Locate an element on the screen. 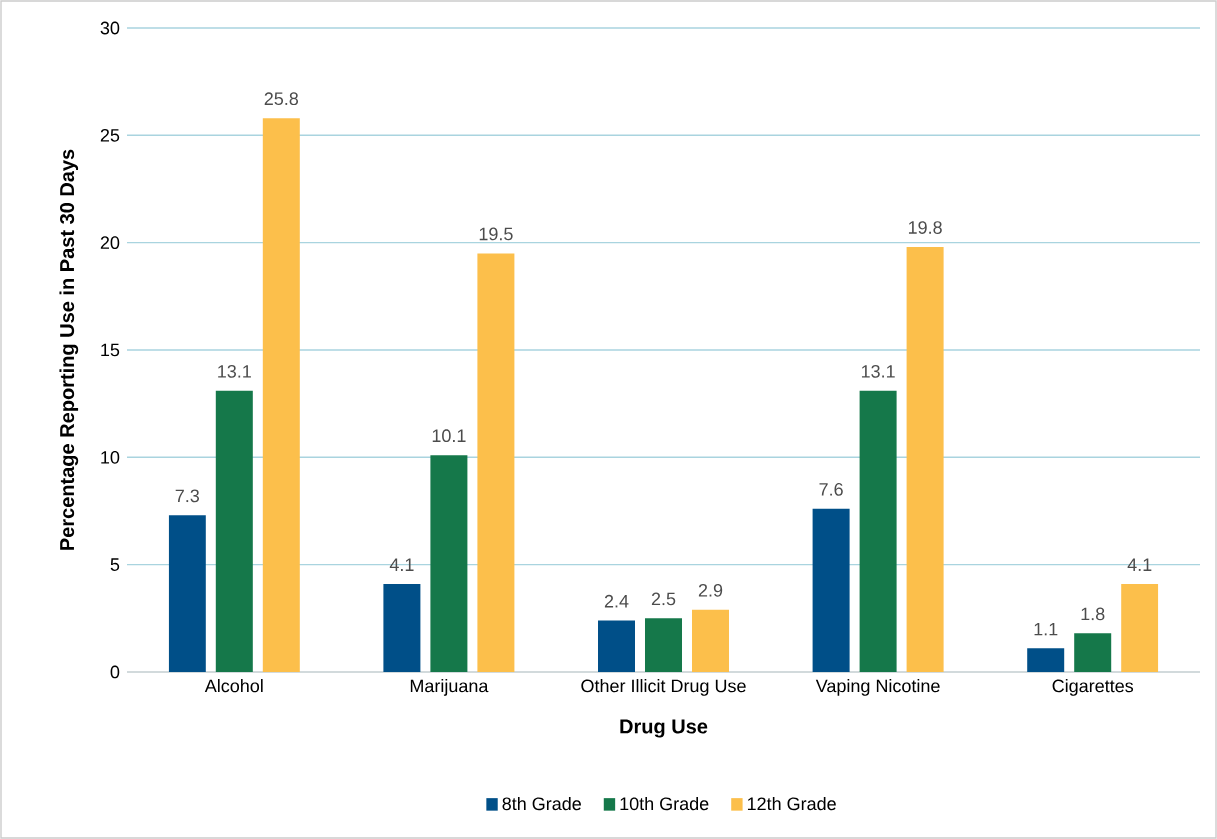 This screenshot has width=1217, height=839. data-label: 7.3 is located at coordinates (187, 496).